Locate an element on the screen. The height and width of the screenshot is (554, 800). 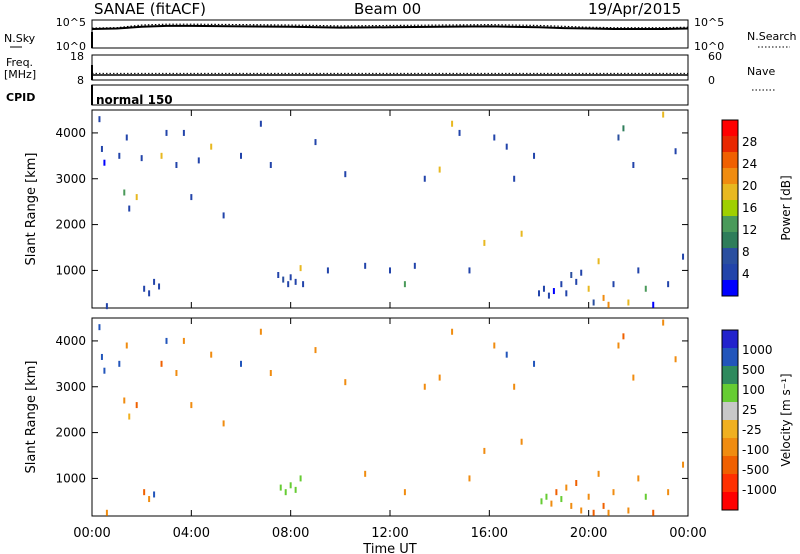
colorbar-tick-label: 100 is located at coordinates (753, 390).